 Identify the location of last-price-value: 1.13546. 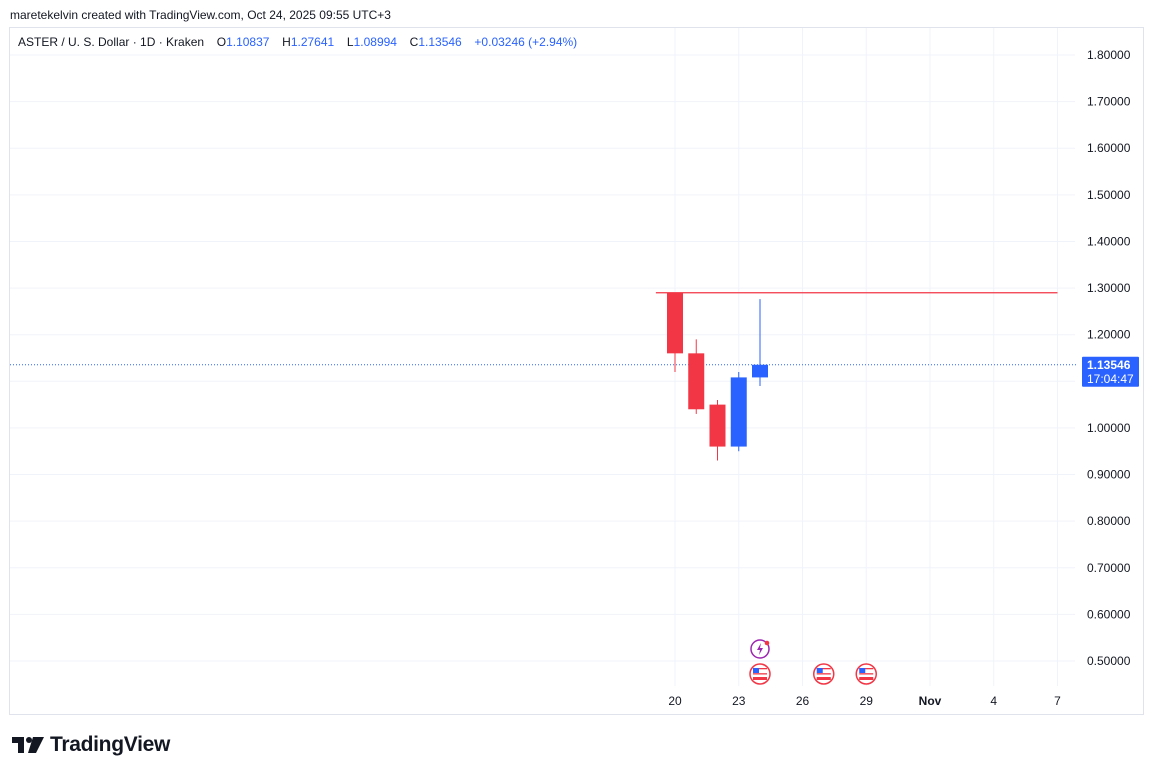
(1109, 365).